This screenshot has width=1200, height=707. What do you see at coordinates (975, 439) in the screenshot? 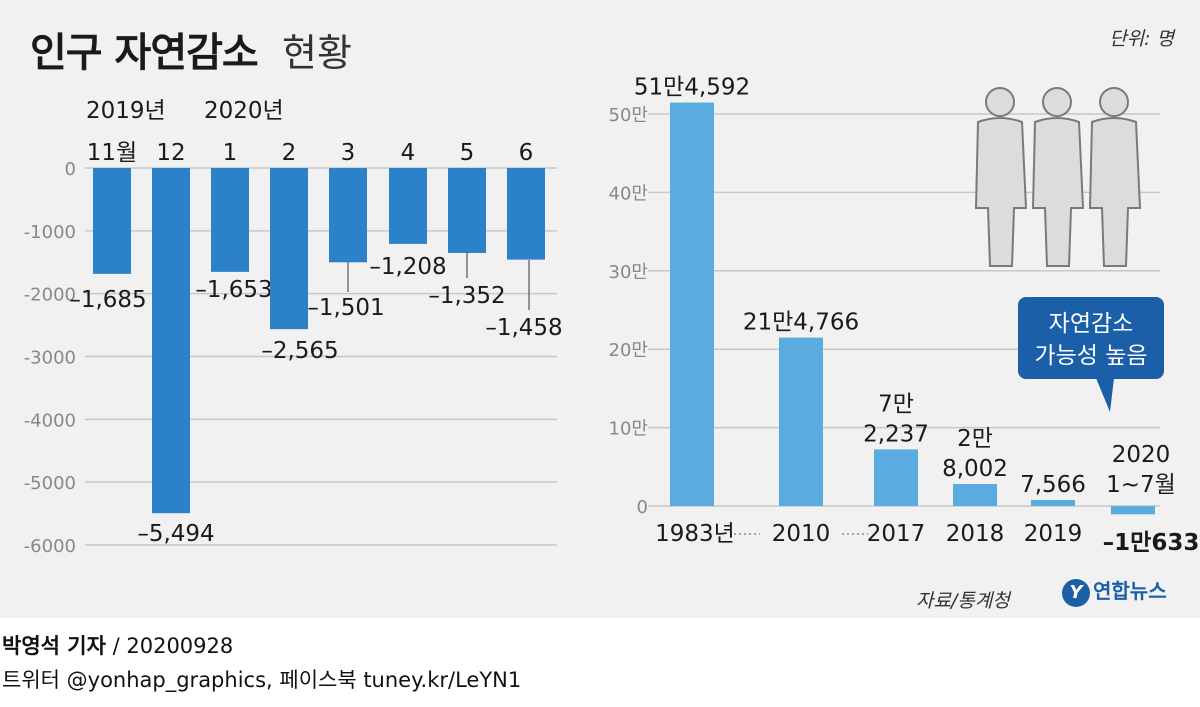
I see `value-label: 2만` at bounding box center [975, 439].